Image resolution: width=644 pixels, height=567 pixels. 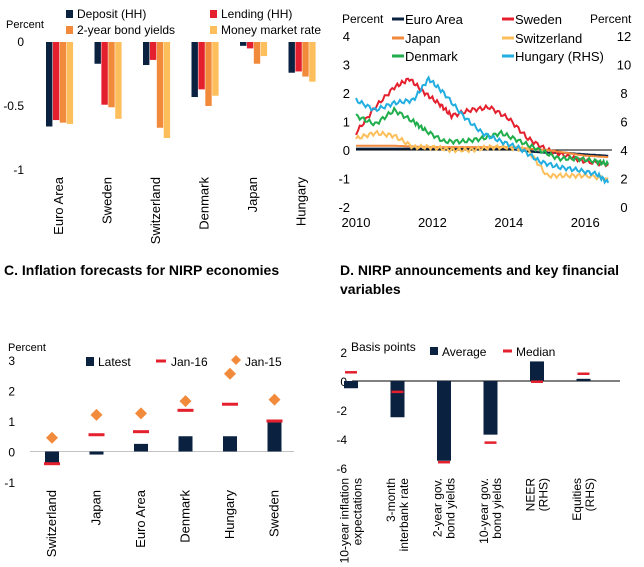 What do you see at coordinates (126, 30) in the screenshot?
I see `a-legend-label: 2-year bond yields` at bounding box center [126, 30].